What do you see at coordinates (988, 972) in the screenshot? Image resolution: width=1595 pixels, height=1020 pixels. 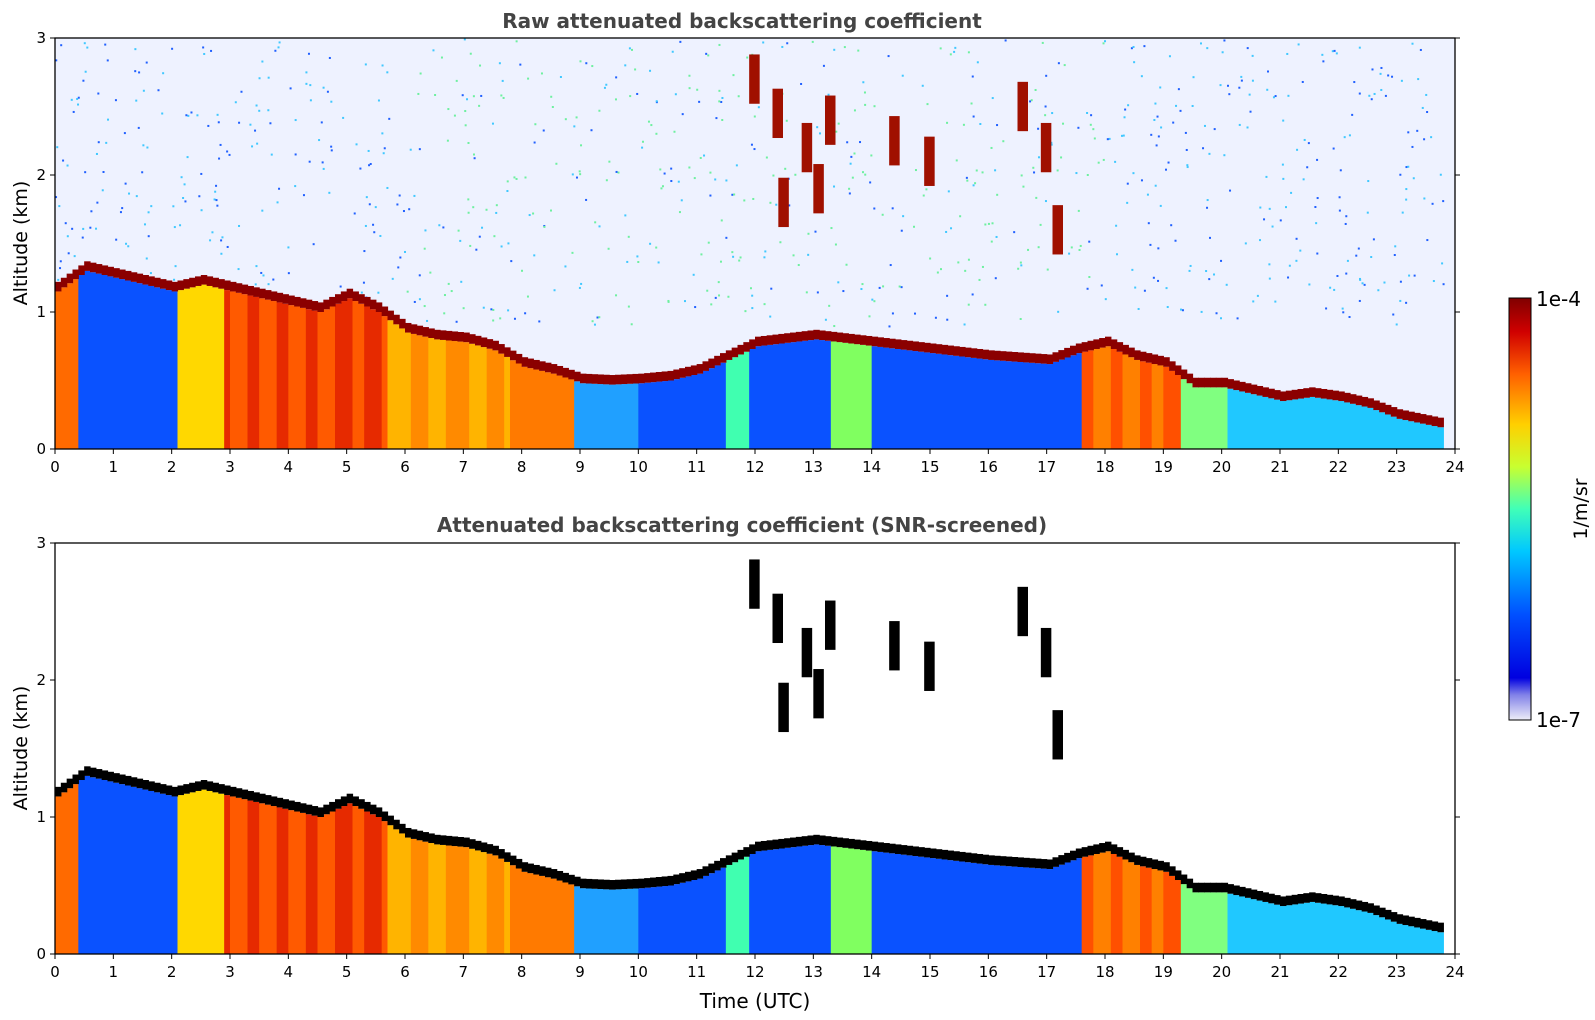 I see `x-tick-label: 16` at bounding box center [988, 972].